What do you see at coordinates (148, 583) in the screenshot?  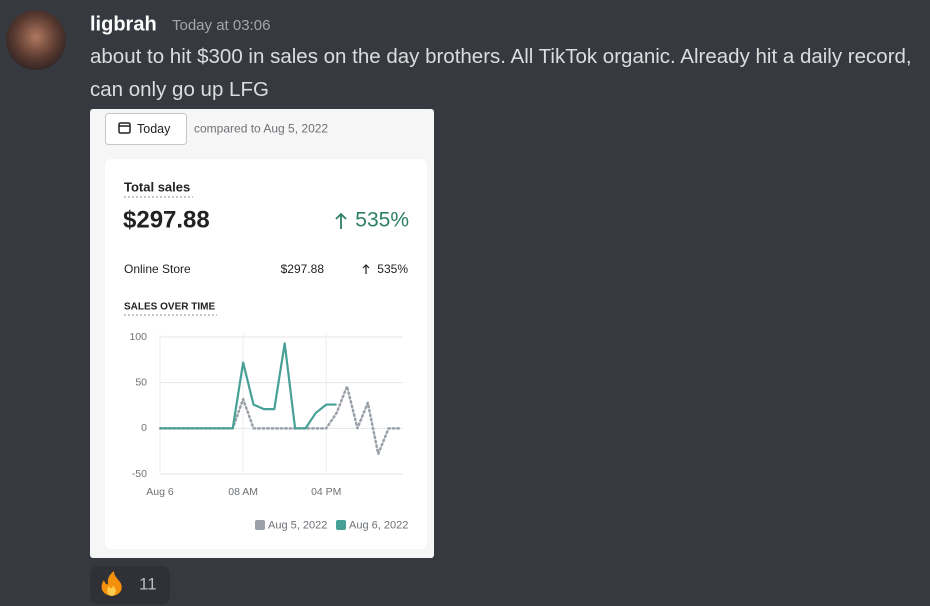 I see `reaction-count: 11` at bounding box center [148, 583].